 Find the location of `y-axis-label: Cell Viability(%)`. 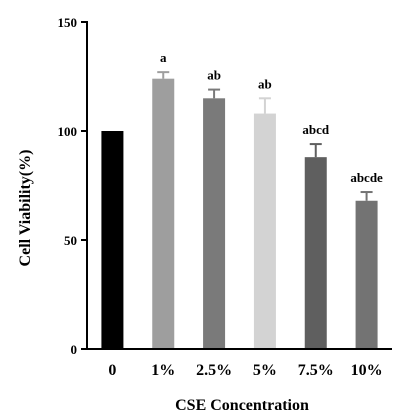

y-axis-label: Cell Viability(%) is located at coordinates (25, 208).